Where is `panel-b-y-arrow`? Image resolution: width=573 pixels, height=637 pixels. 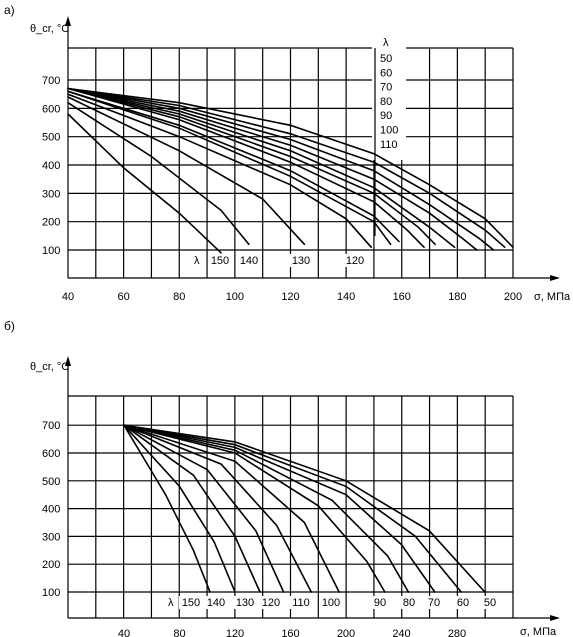
panel-b-y-arrow is located at coordinates (68, 361).